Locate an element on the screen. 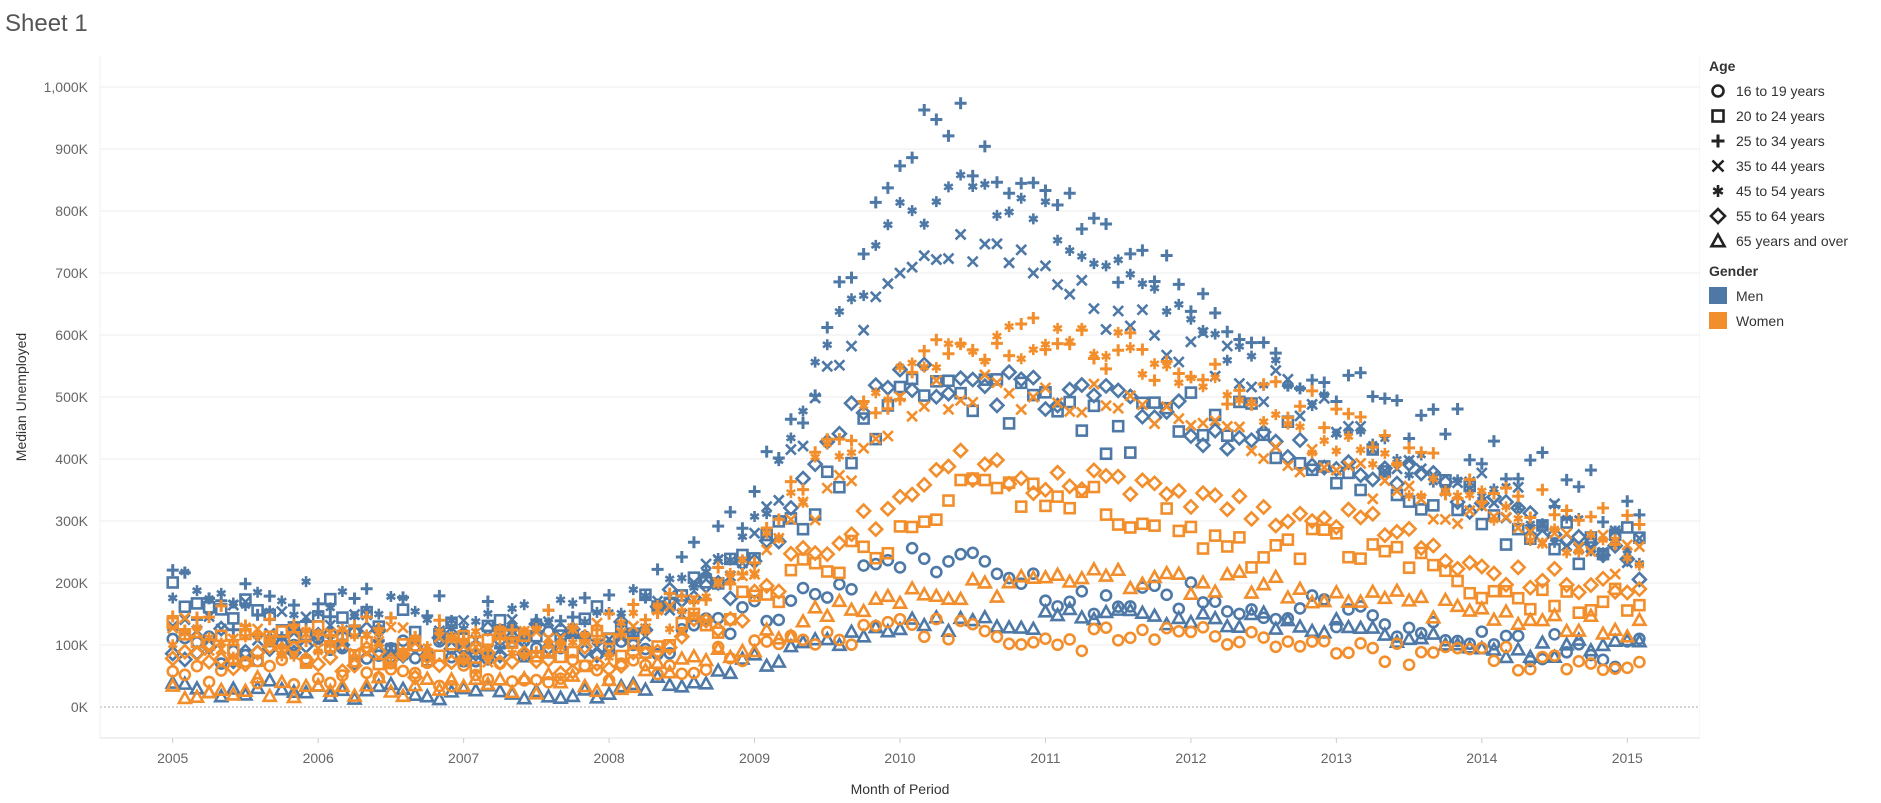 The width and height of the screenshot is (1881, 803). legend-item-gender: Men is located at coordinates (1794, 295).